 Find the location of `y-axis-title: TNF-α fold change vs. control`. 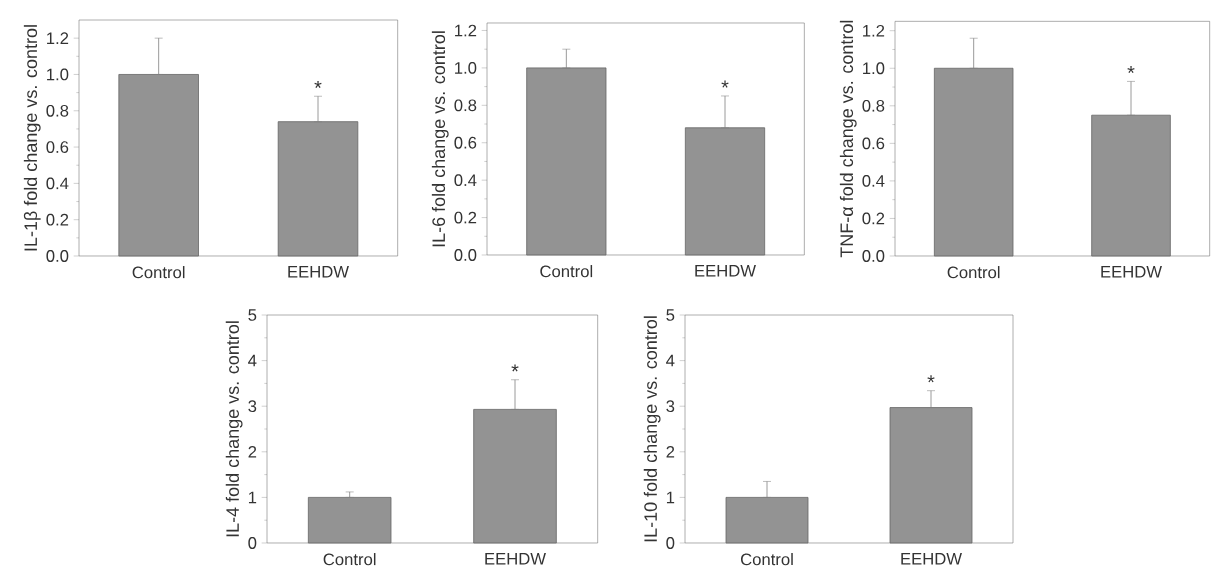

y-axis-title: TNF-α fold change vs. control is located at coordinates (848, 139).